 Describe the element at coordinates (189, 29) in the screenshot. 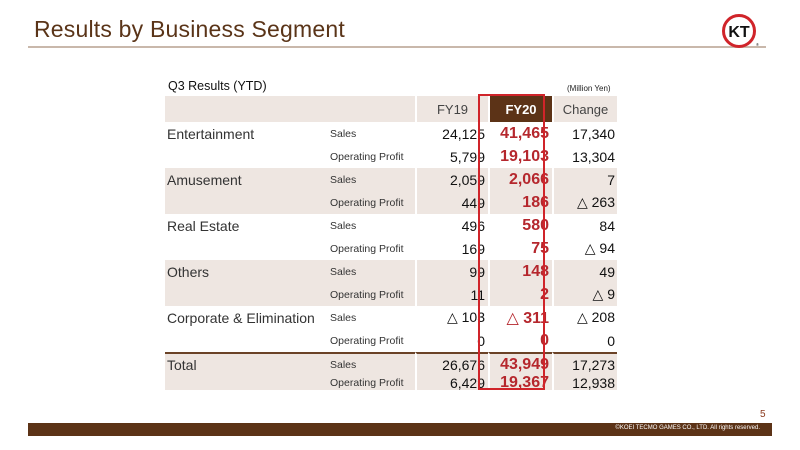

I see `page-title: Results by Business Segment` at that location.